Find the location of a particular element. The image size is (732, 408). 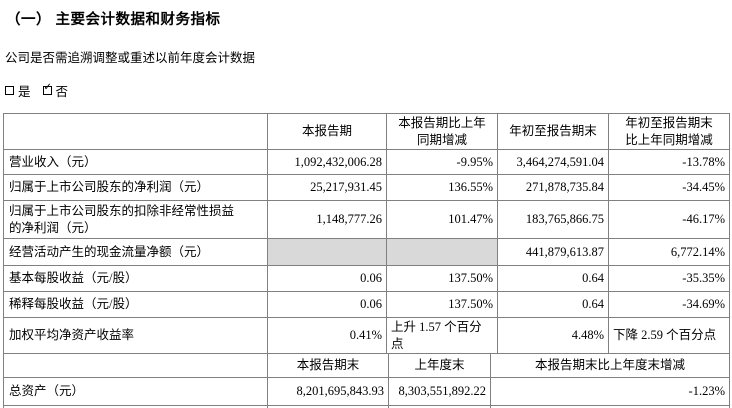

table-row-diluted-eps: 稀释每股收益（元/股） 0.06 137.50% 0.64 -34.69% is located at coordinates (366, 304).